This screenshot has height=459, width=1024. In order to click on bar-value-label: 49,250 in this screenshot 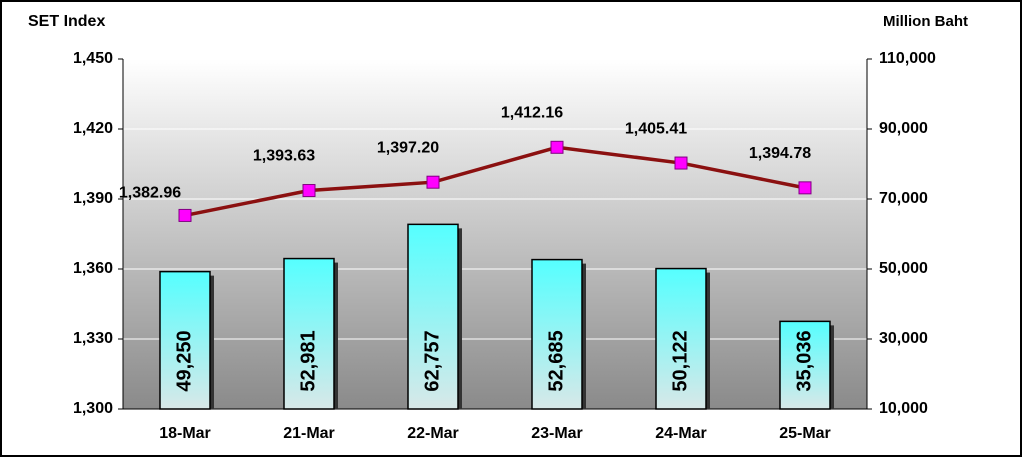, I will do `click(184, 360)`.